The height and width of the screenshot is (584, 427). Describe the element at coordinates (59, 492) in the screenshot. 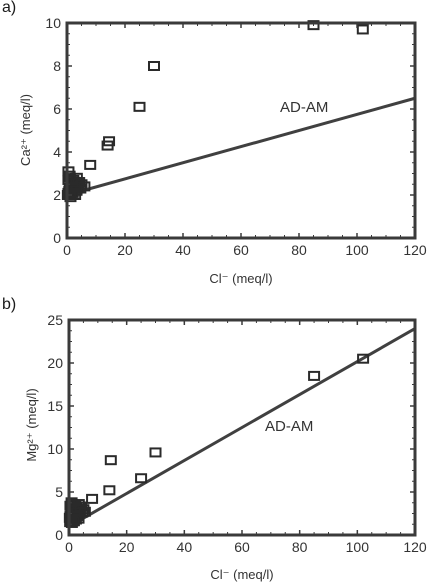

I see `y-tick-label: 5` at that location.